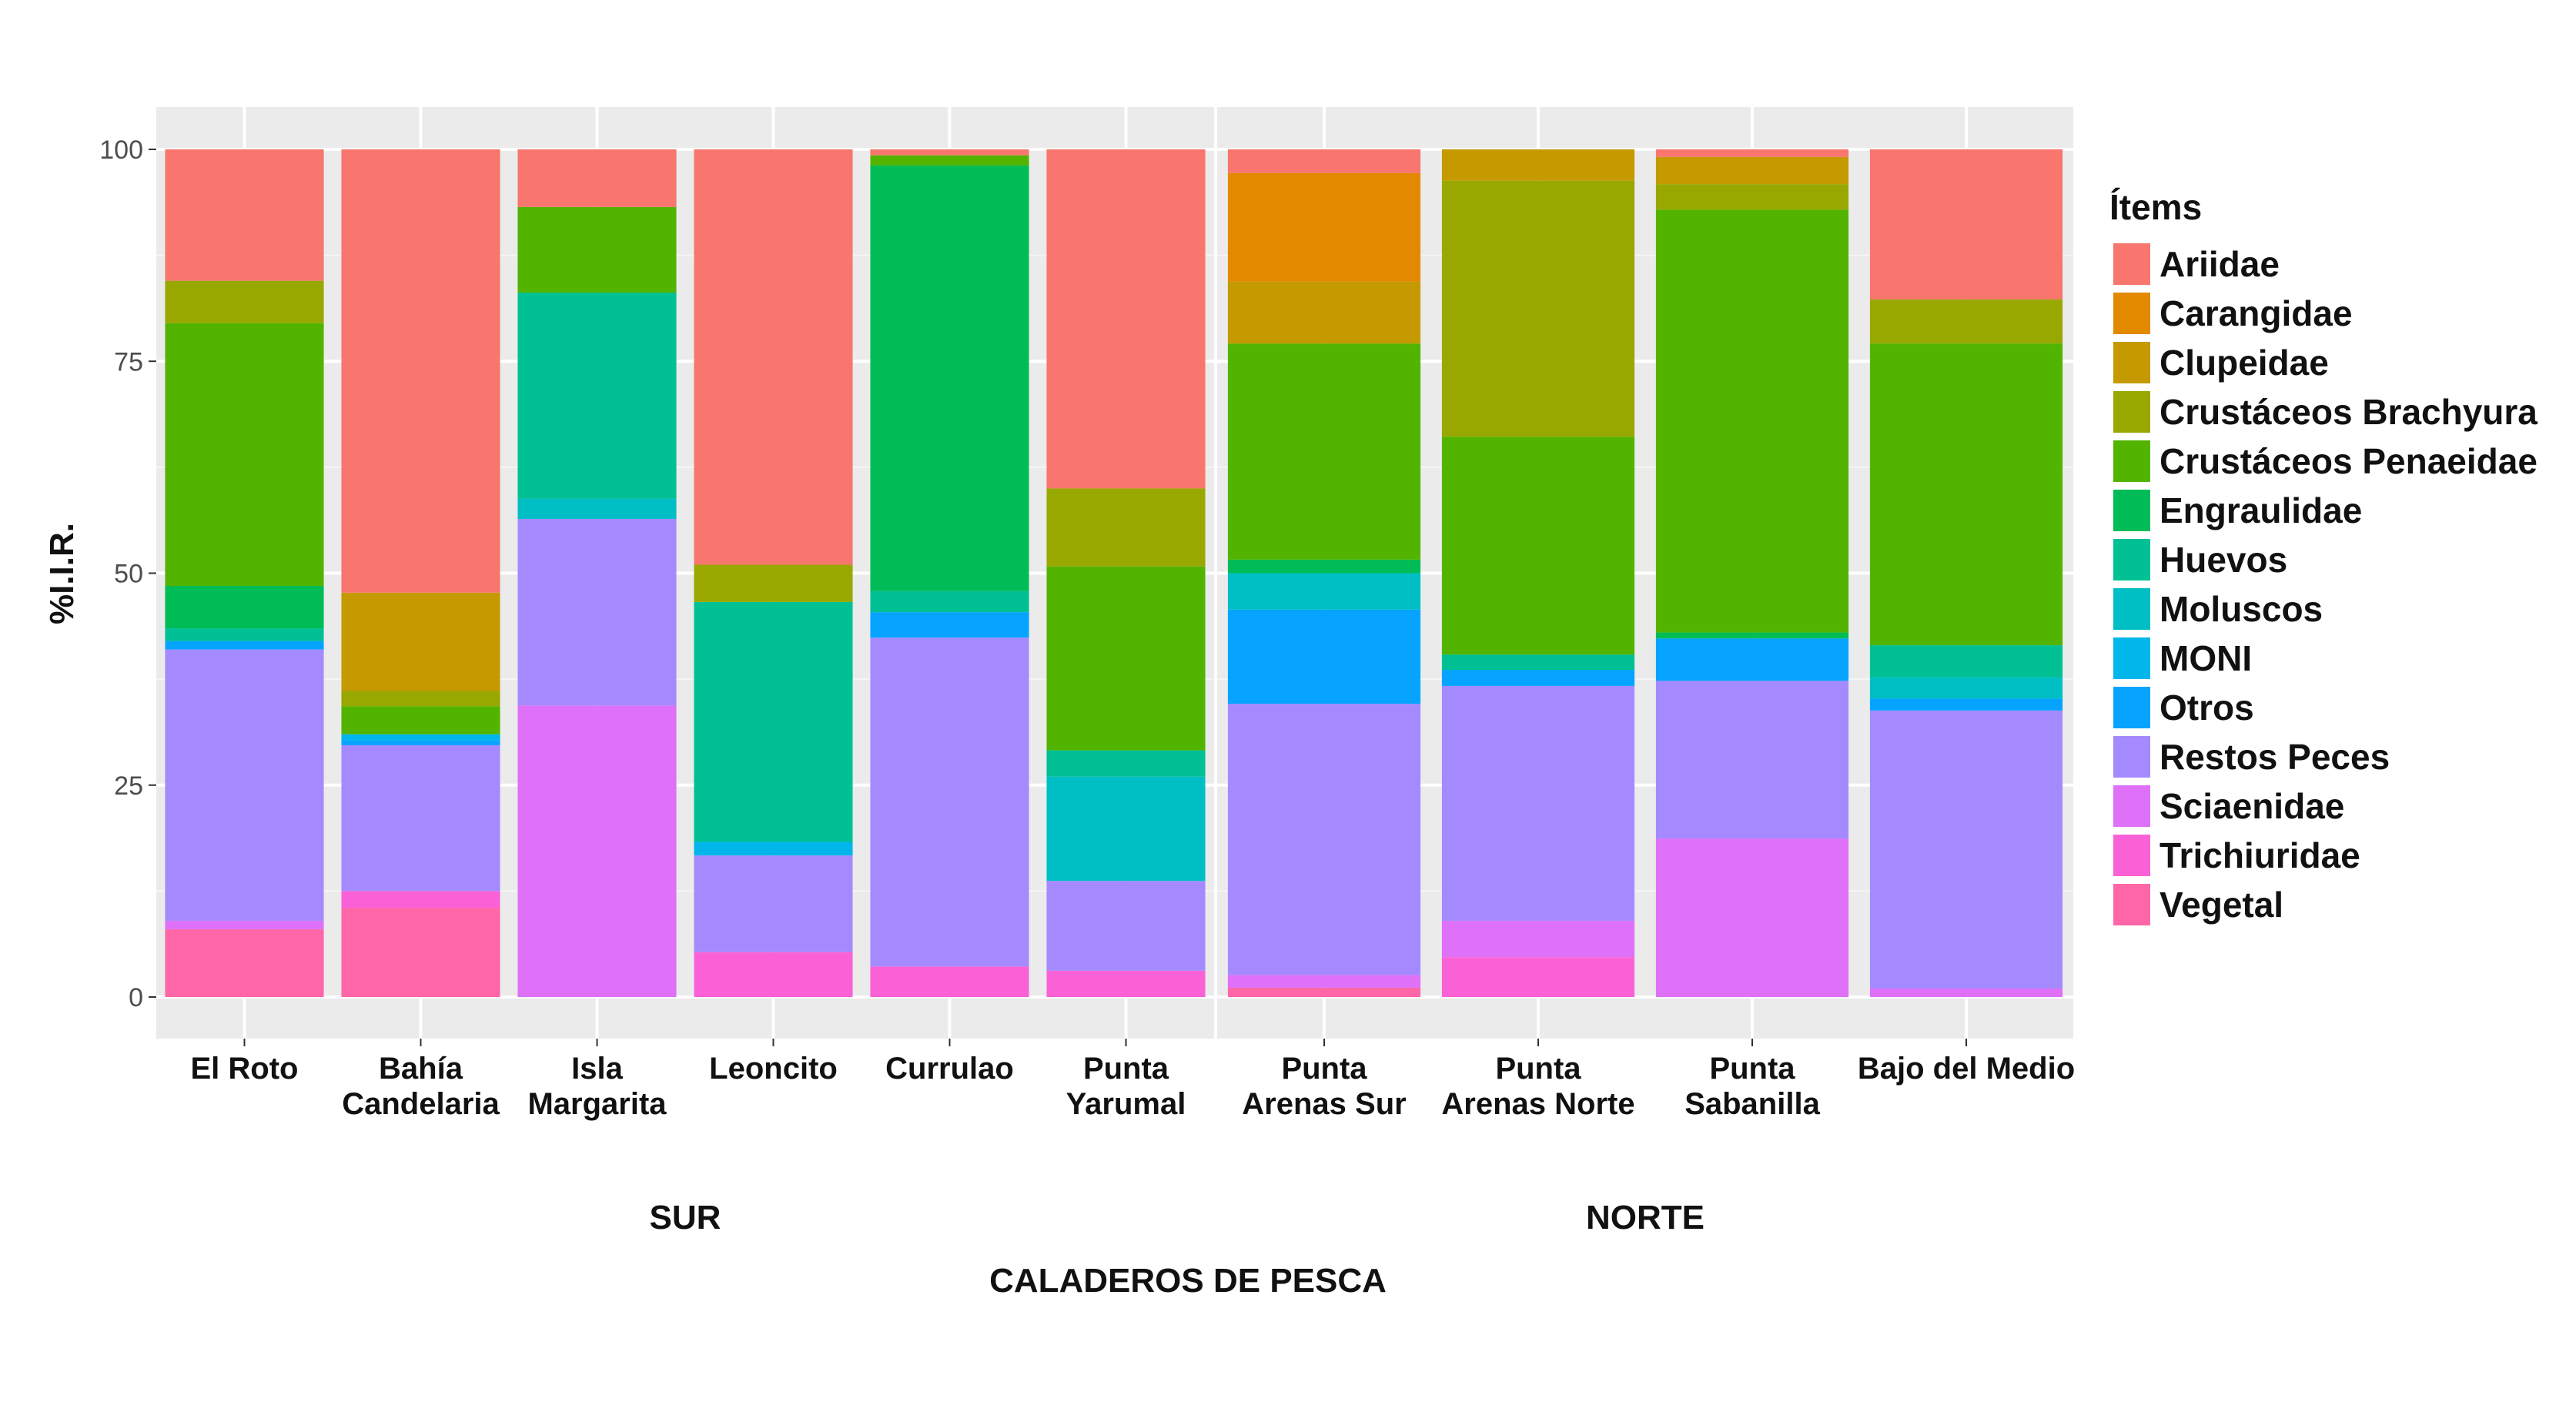 The height and width of the screenshot is (1402, 2576). What do you see at coordinates (1126, 1104) in the screenshot?
I see `x-tick-label: Yarumal` at bounding box center [1126, 1104].